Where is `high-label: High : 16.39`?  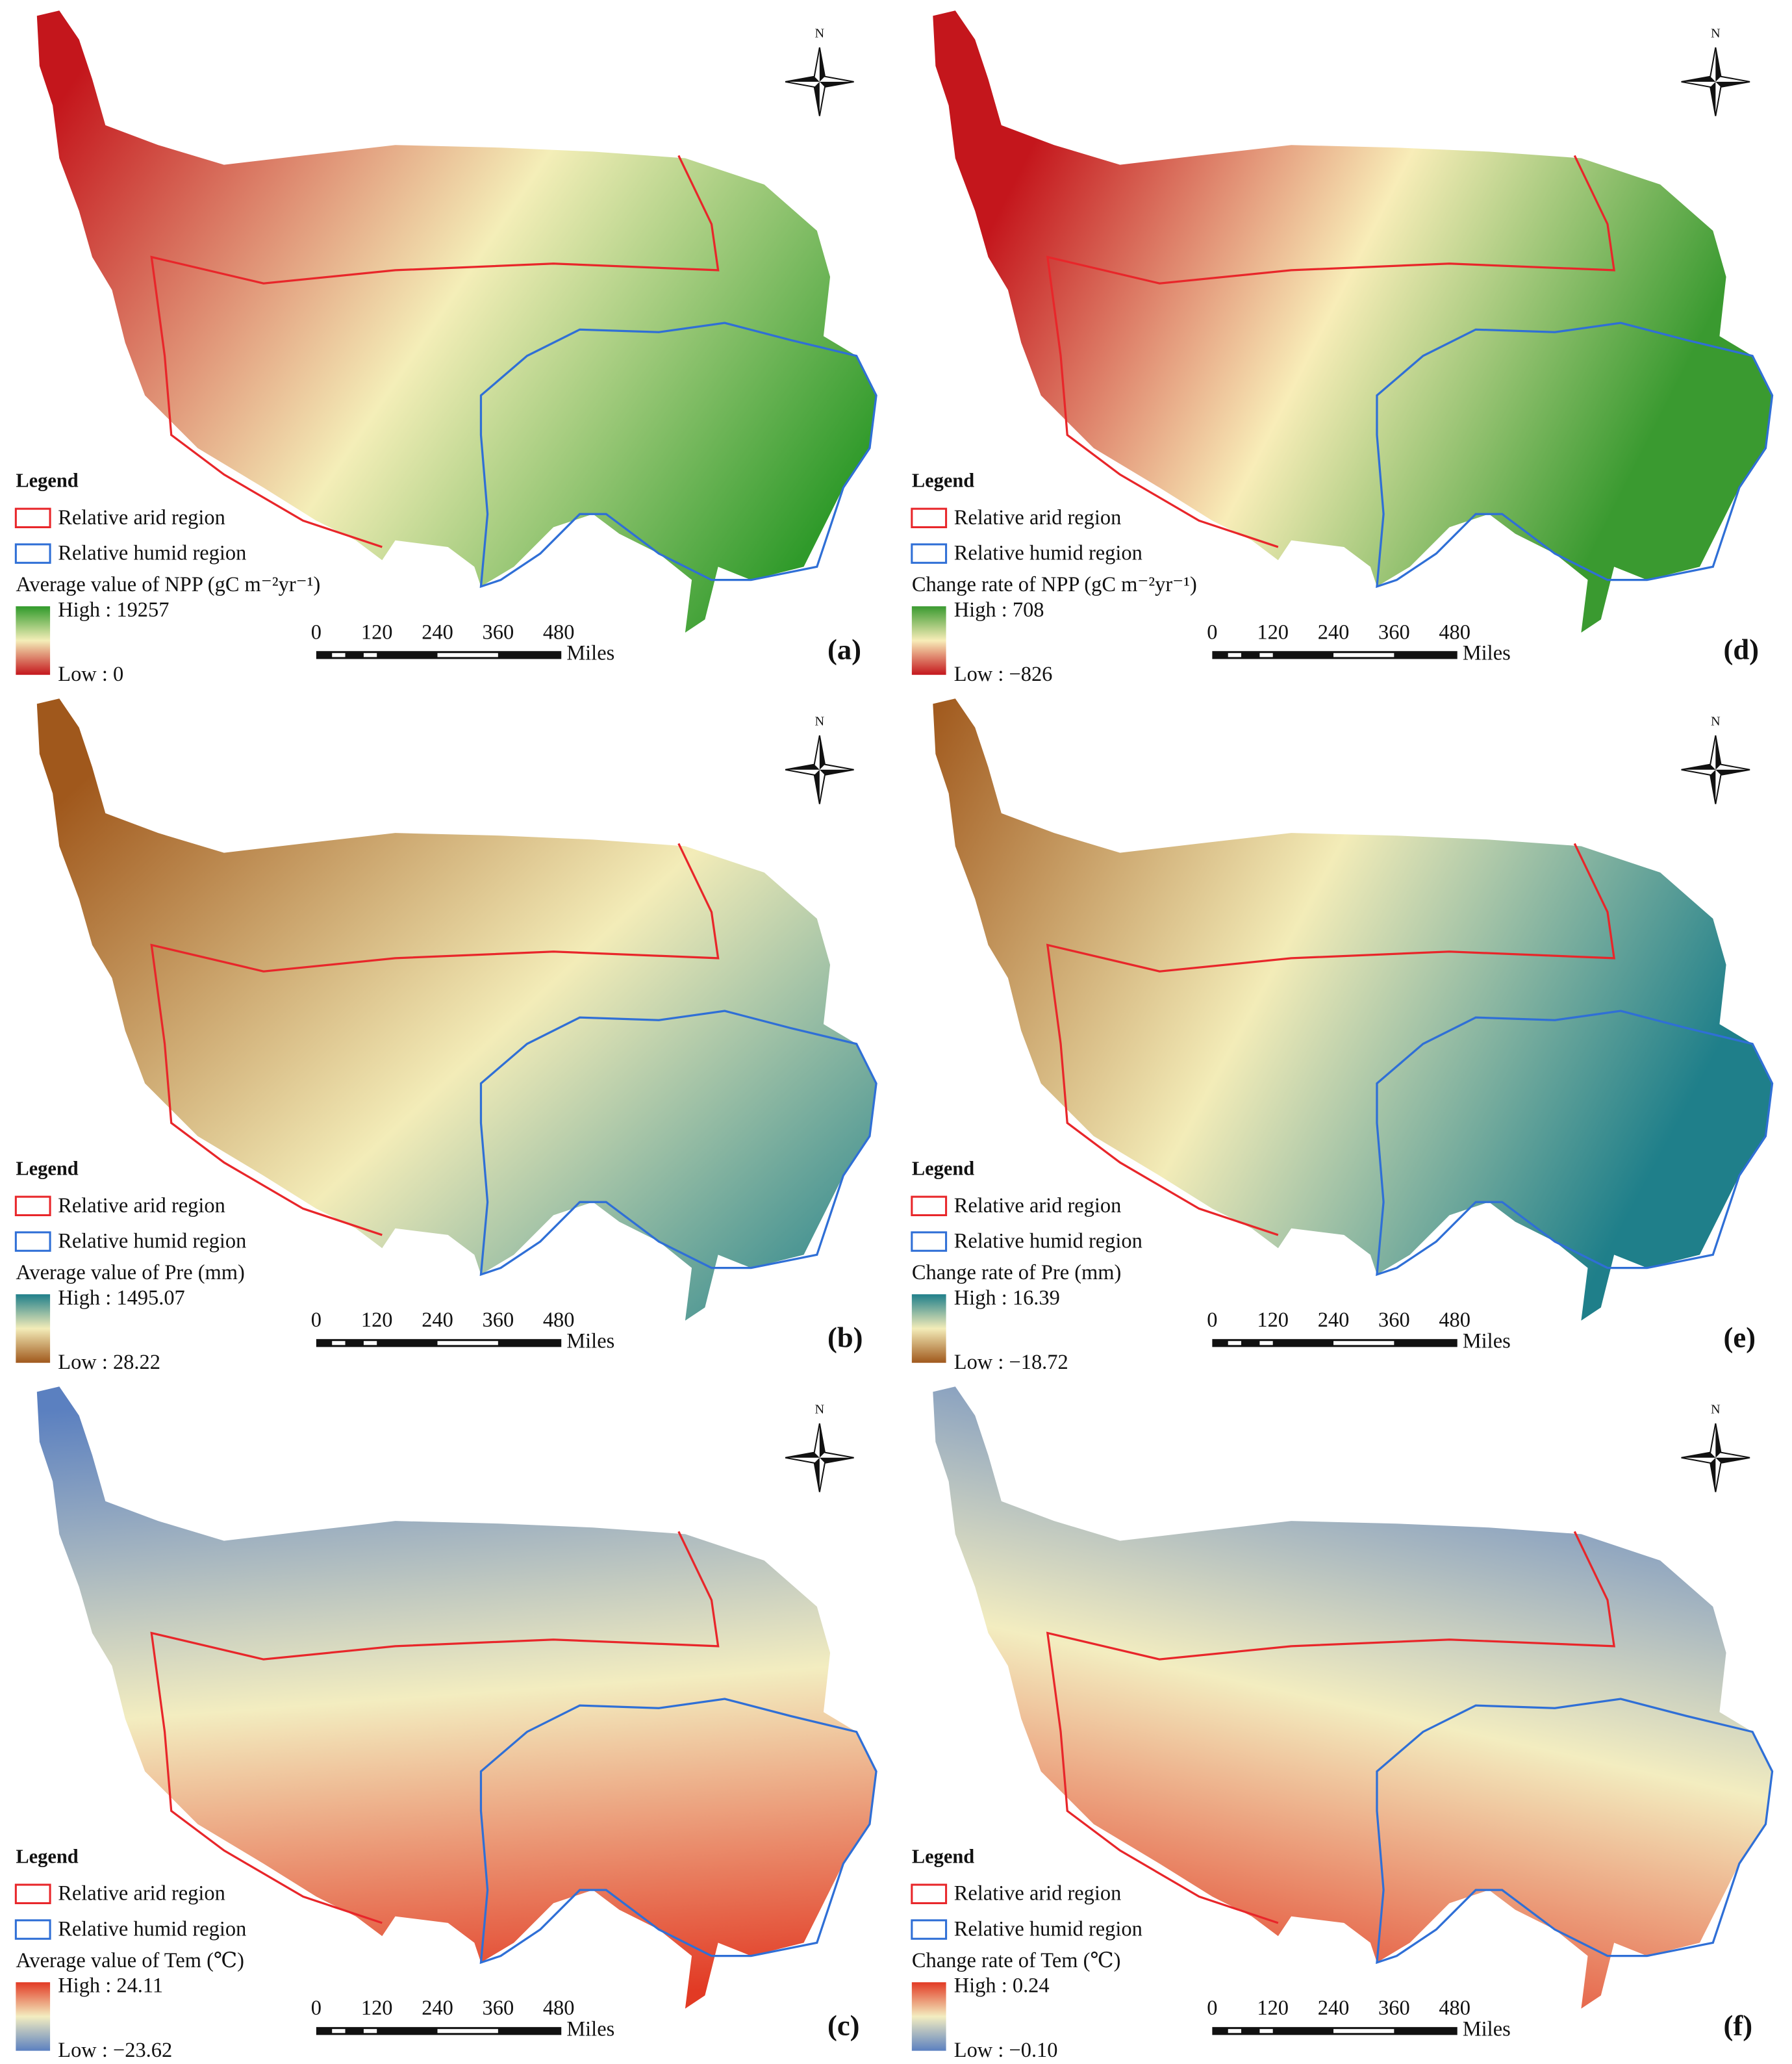 high-label: High : 16.39 is located at coordinates (1007, 1298).